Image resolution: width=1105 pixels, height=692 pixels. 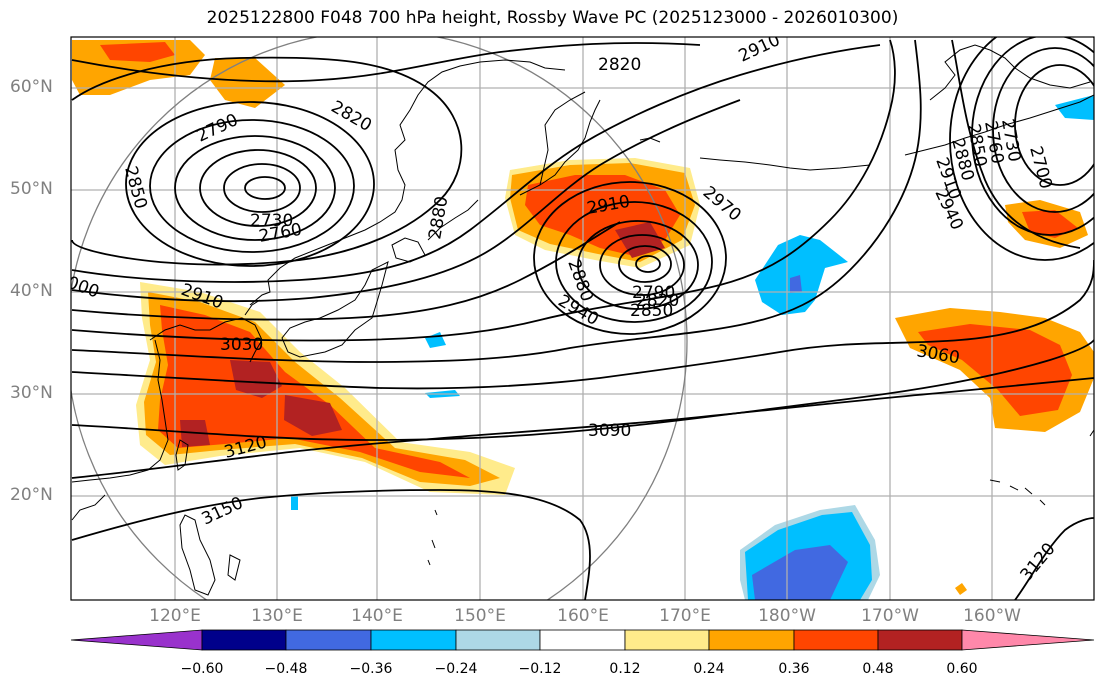 I want to click on colorbar-tick-label: 0.60, so click(x=962, y=669).